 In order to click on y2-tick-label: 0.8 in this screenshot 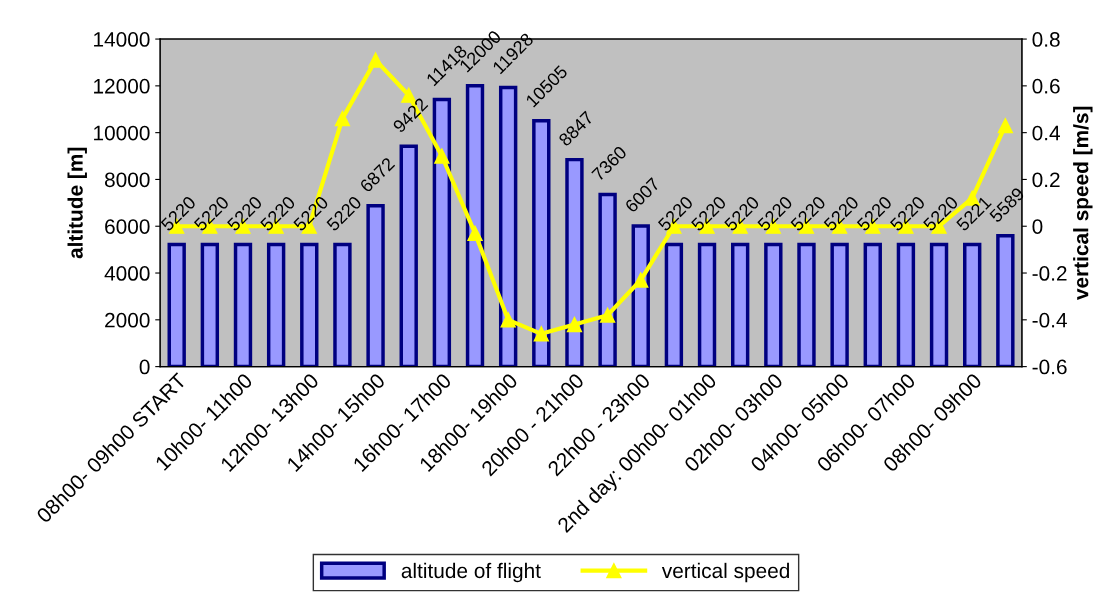, I will do `click(1046, 39)`.